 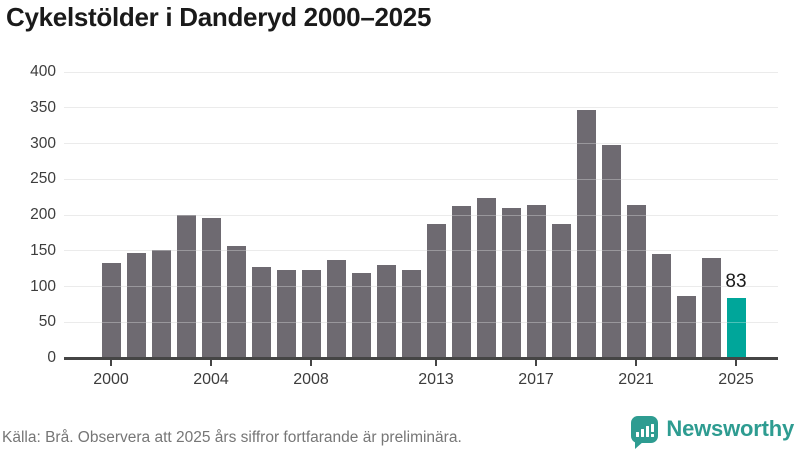 What do you see at coordinates (436, 363) in the screenshot?
I see `x-tick-2013` at bounding box center [436, 363].